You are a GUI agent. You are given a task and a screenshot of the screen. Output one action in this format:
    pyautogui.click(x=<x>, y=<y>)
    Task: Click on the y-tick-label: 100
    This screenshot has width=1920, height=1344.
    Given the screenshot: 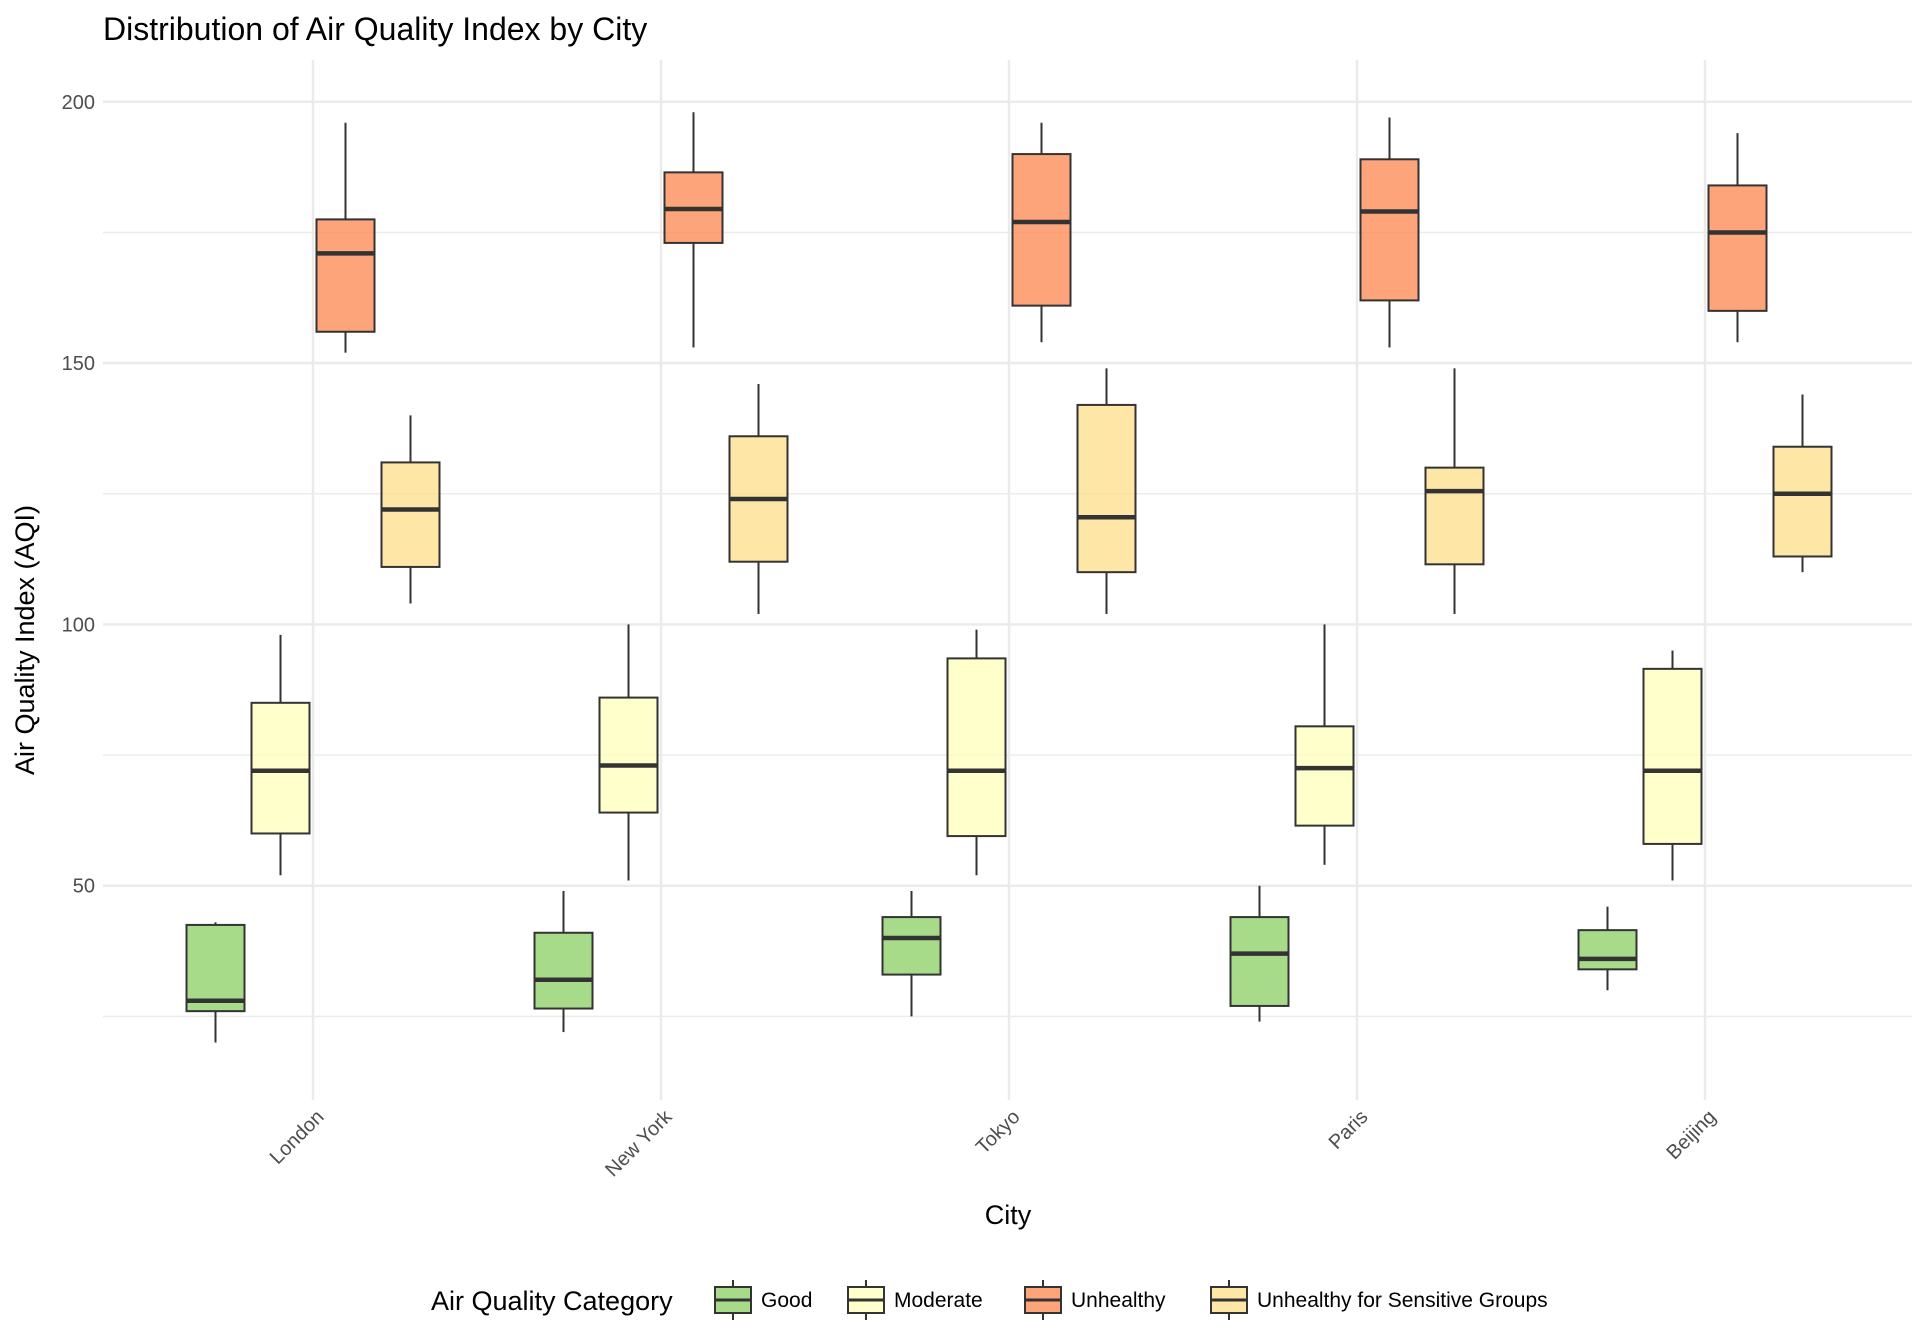 What is the action you would take?
    pyautogui.click(x=78, y=625)
    